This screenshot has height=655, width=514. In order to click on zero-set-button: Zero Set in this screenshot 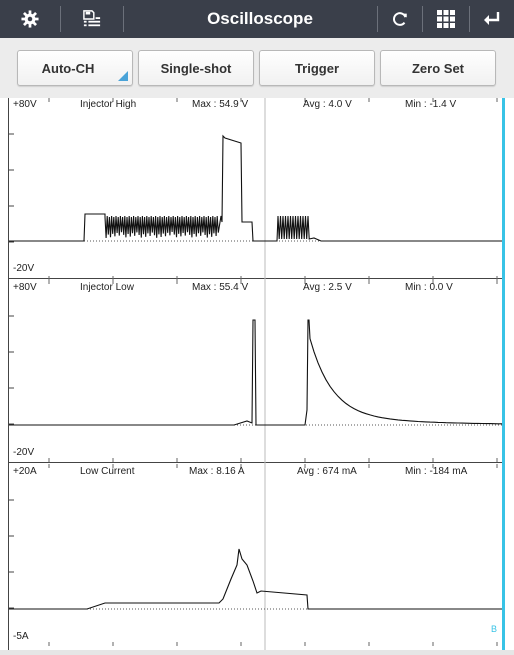, I will do `click(438, 68)`.